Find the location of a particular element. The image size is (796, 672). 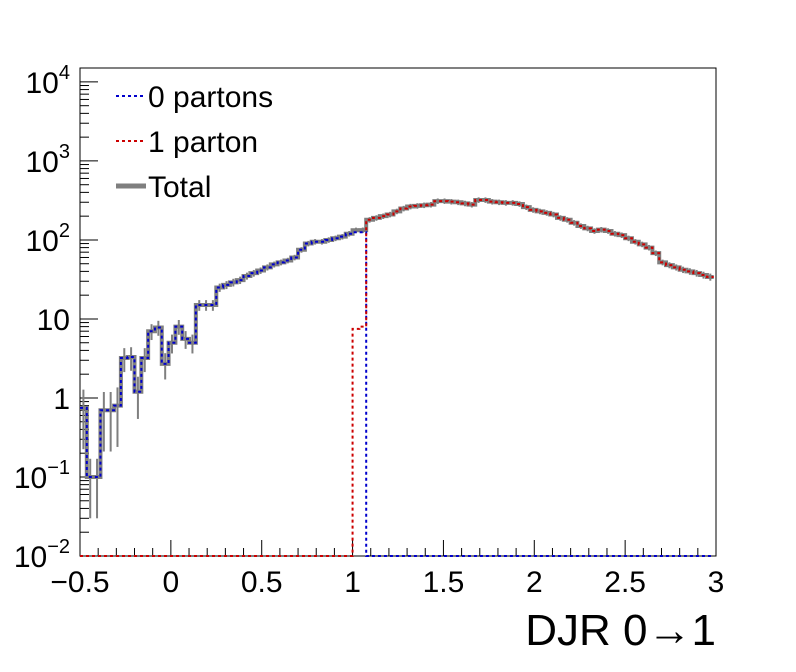

x-tick-label: 2 is located at coordinates (534, 582).